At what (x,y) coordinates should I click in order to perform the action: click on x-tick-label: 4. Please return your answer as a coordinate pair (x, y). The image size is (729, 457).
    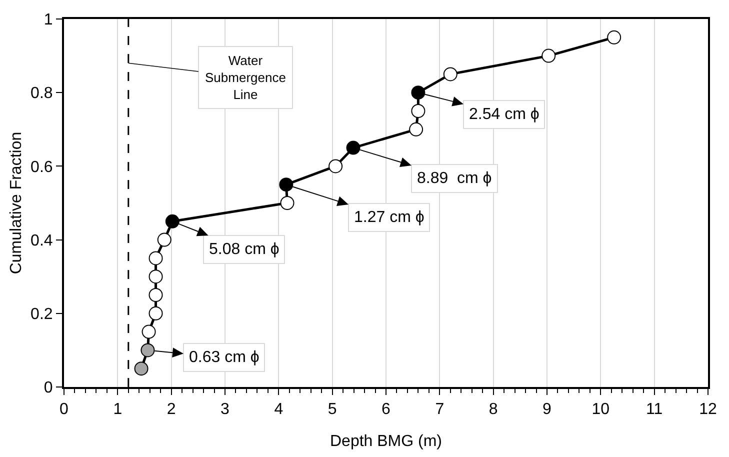
    Looking at the image, I should click on (279, 409).